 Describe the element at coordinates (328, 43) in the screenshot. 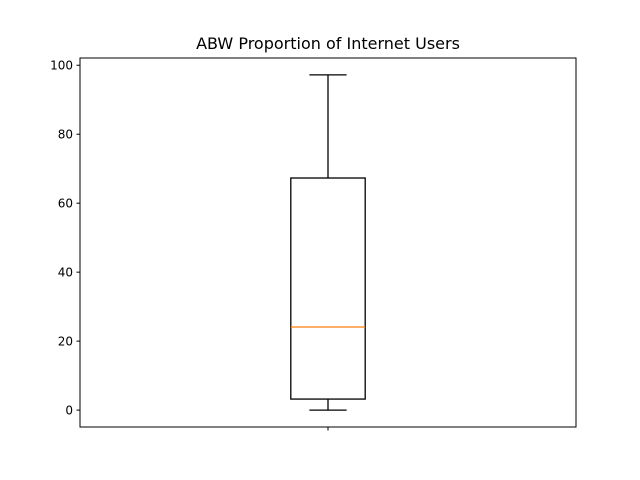

I see `chart-title: ABW Proportion of Internet Users` at that location.